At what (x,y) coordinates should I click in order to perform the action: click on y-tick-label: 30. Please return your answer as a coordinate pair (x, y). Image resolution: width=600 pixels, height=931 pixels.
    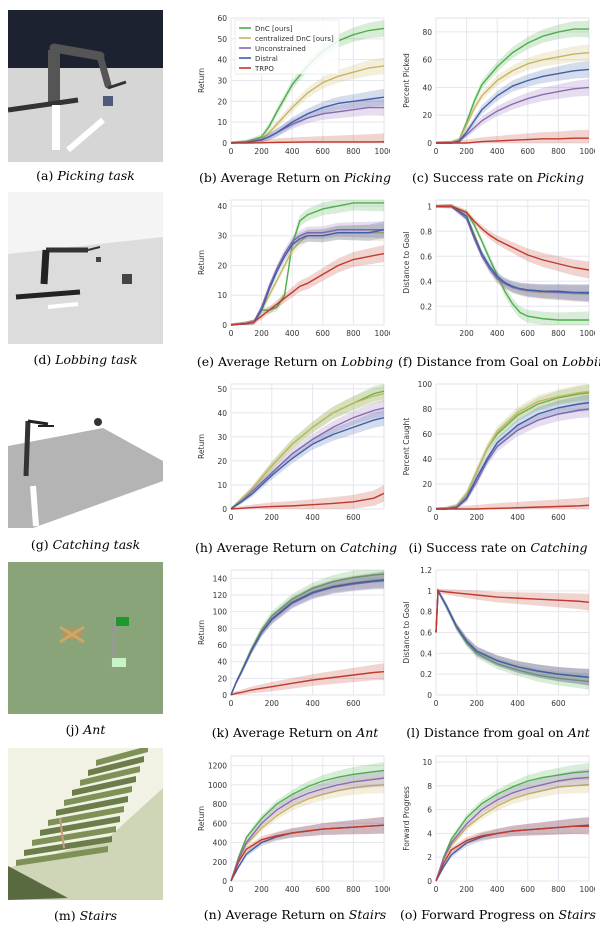
    Looking at the image, I should click on (222, 437).